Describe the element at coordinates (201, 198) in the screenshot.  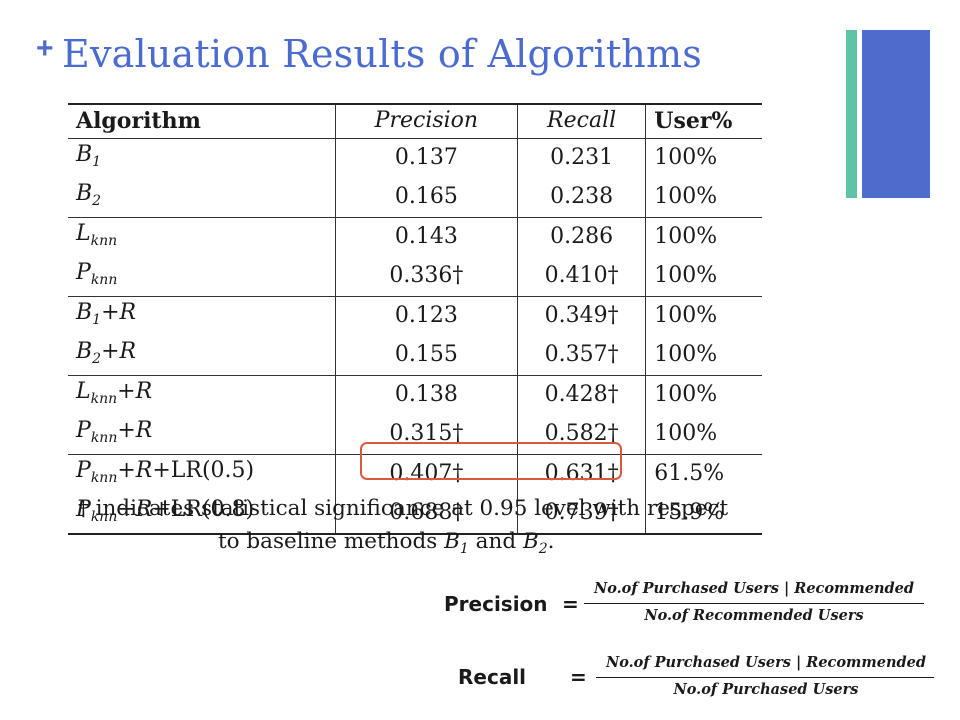
I see `cell-algorithm: B2` at that location.